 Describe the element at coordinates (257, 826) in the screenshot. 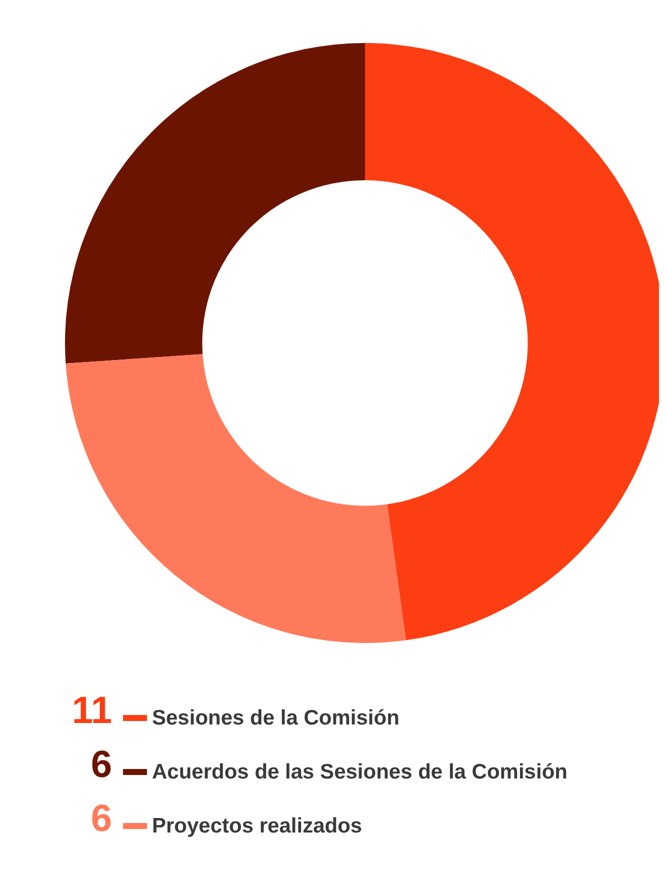

I see `legend-label: Proyectos realizados` at that location.